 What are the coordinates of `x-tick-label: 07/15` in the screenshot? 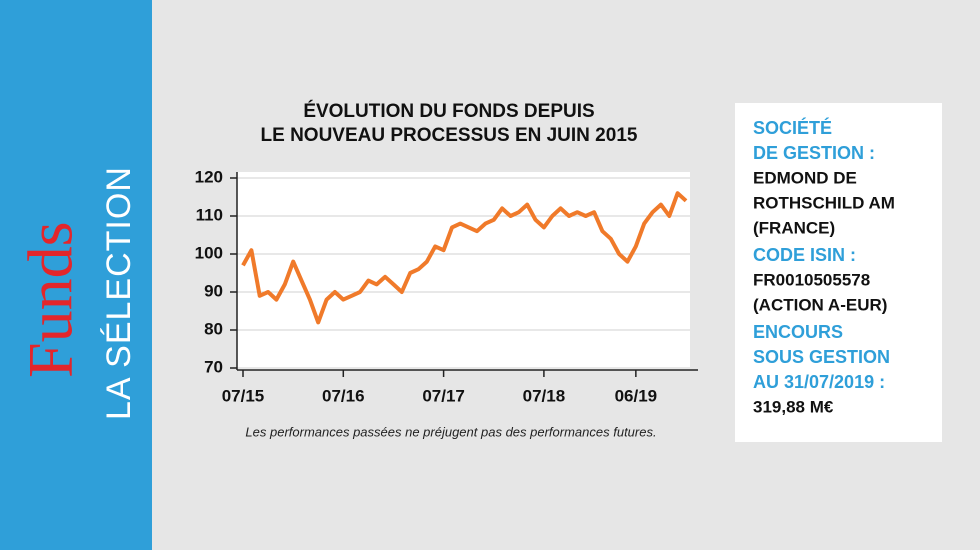 It's located at (243, 395).